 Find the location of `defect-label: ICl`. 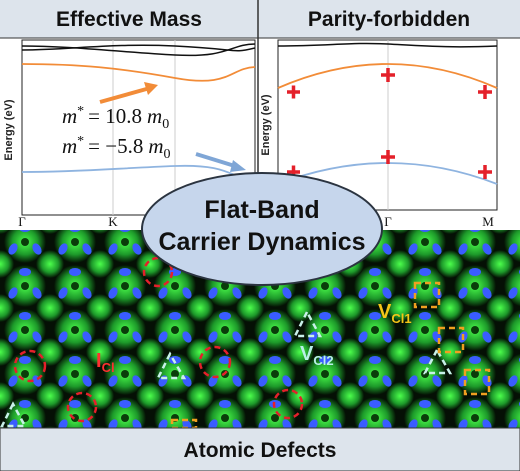

defect-label: ICl is located at coordinates (105, 362).